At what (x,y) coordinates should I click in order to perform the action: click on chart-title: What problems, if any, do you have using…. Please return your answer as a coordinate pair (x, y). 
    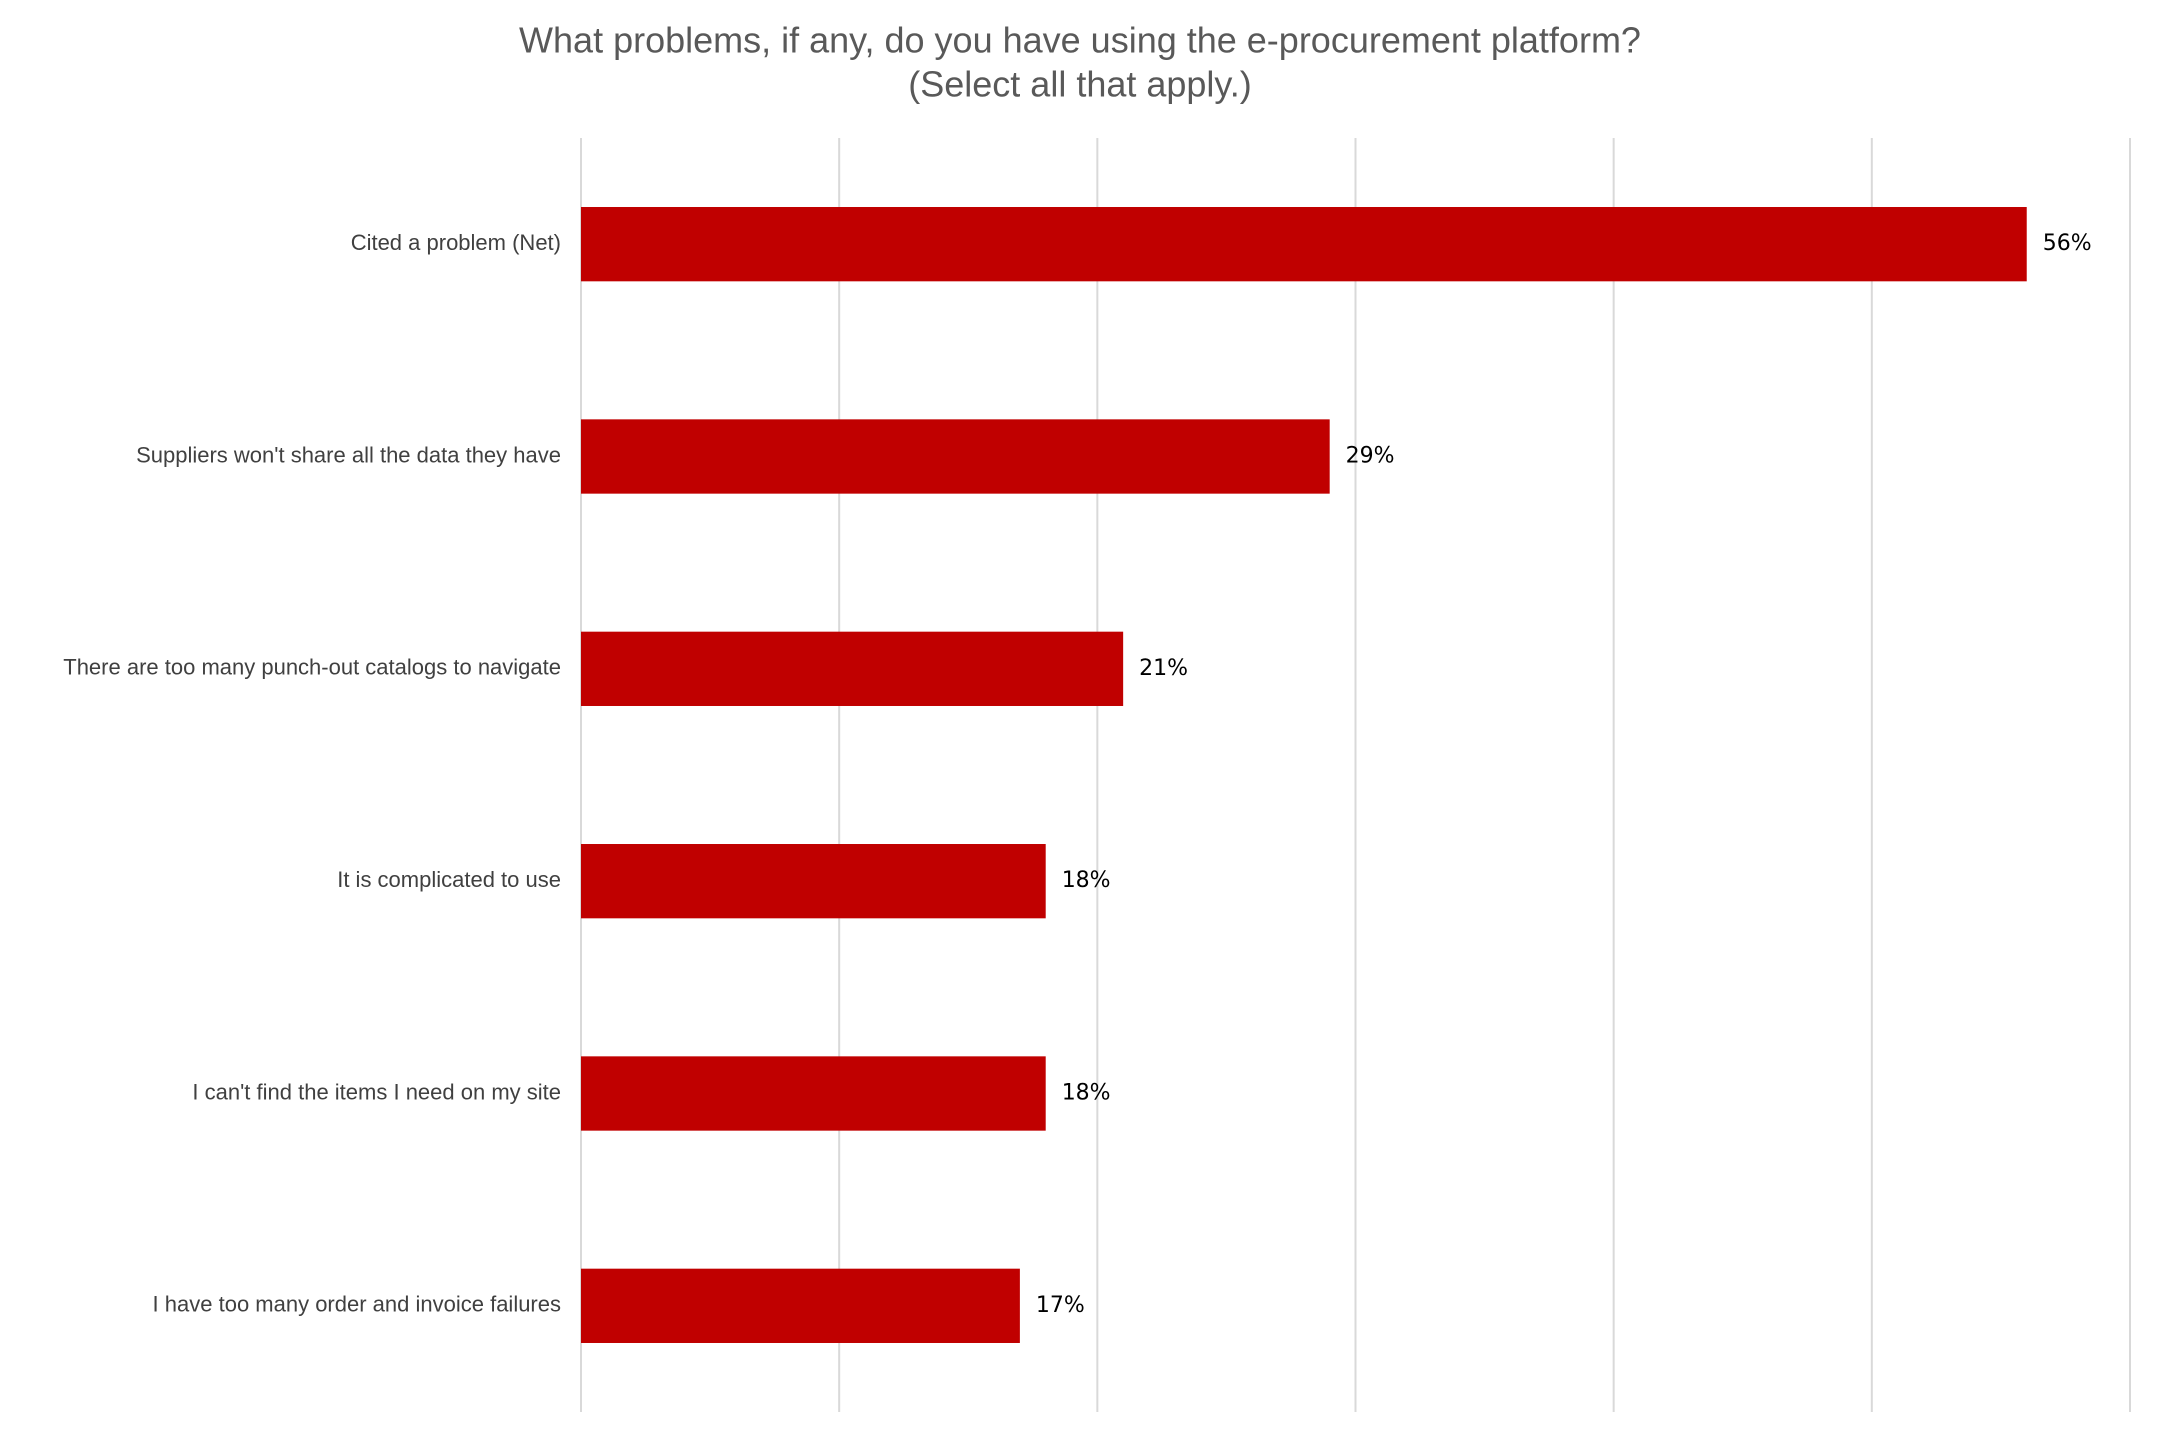
    Looking at the image, I should click on (1080, 40).